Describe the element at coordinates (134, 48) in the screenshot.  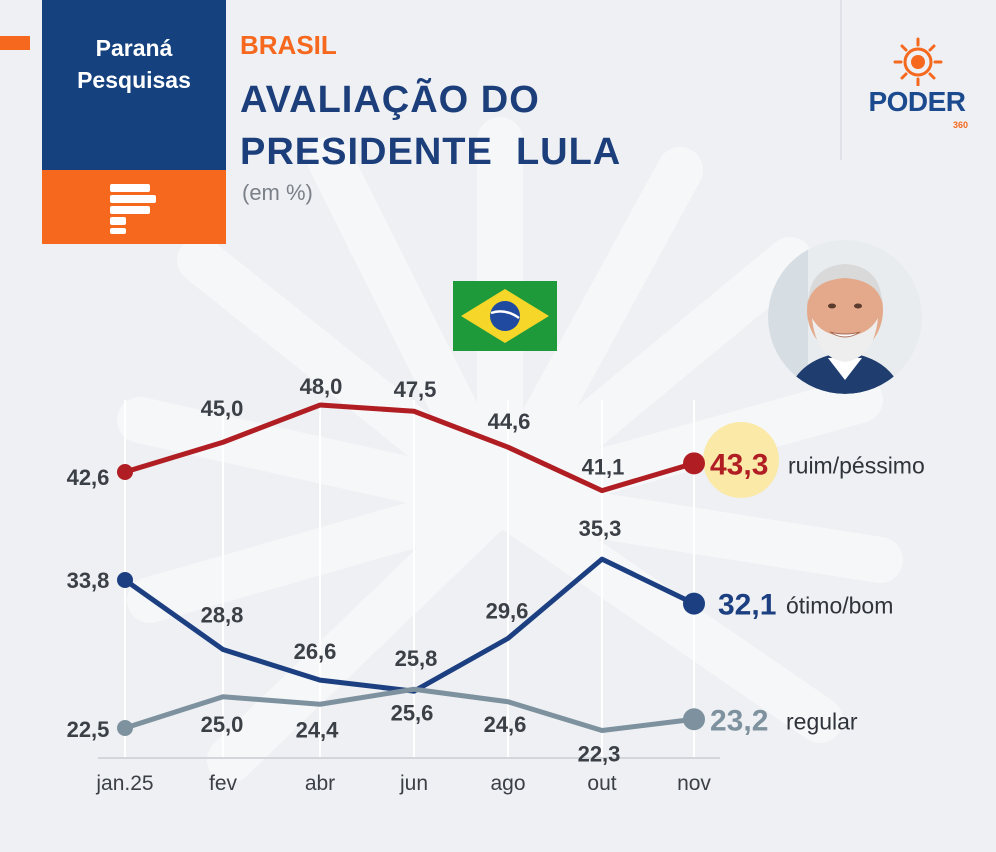
I see `logo-line-1: Paraná` at that location.